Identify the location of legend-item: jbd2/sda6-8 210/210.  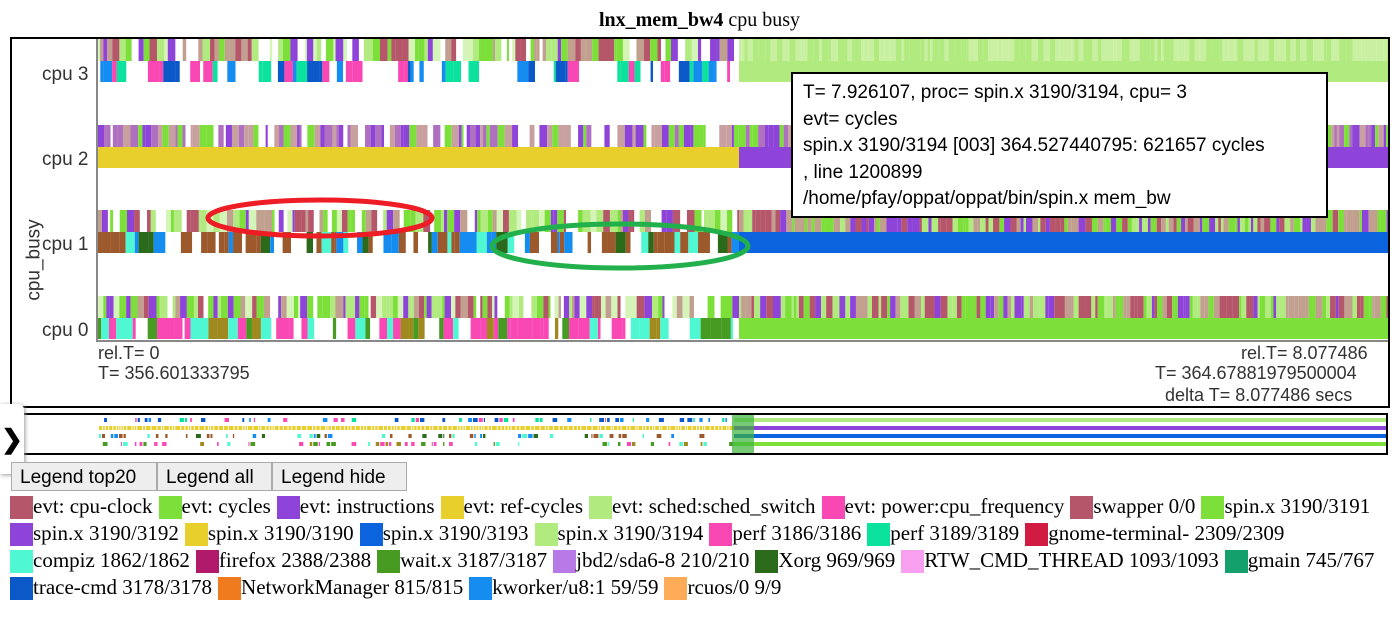
(651, 560).